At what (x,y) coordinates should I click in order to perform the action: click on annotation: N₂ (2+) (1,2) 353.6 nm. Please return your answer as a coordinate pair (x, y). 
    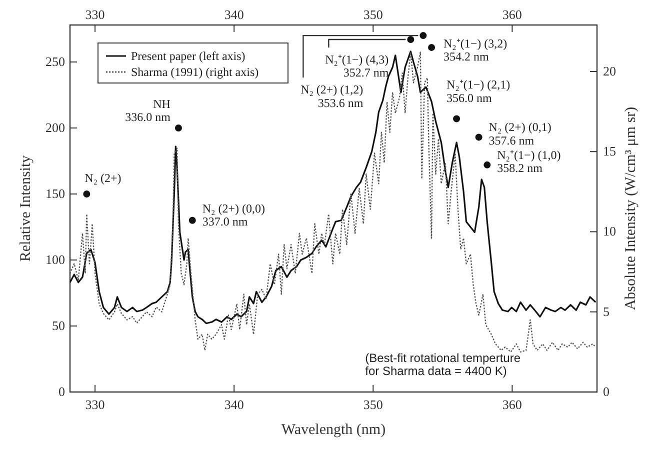
    Looking at the image, I should click on (332, 96).